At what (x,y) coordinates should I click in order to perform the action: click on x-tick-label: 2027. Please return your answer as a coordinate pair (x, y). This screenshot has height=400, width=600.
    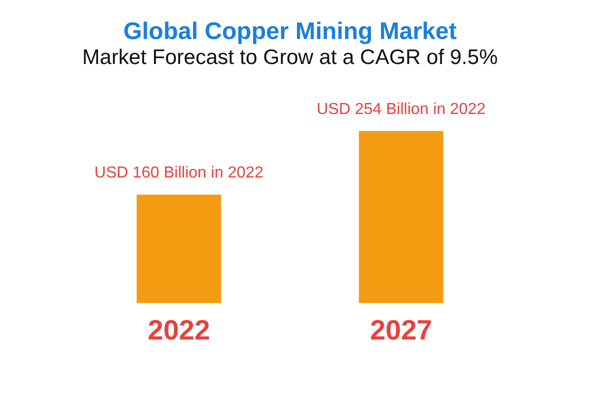
    Looking at the image, I should click on (401, 330).